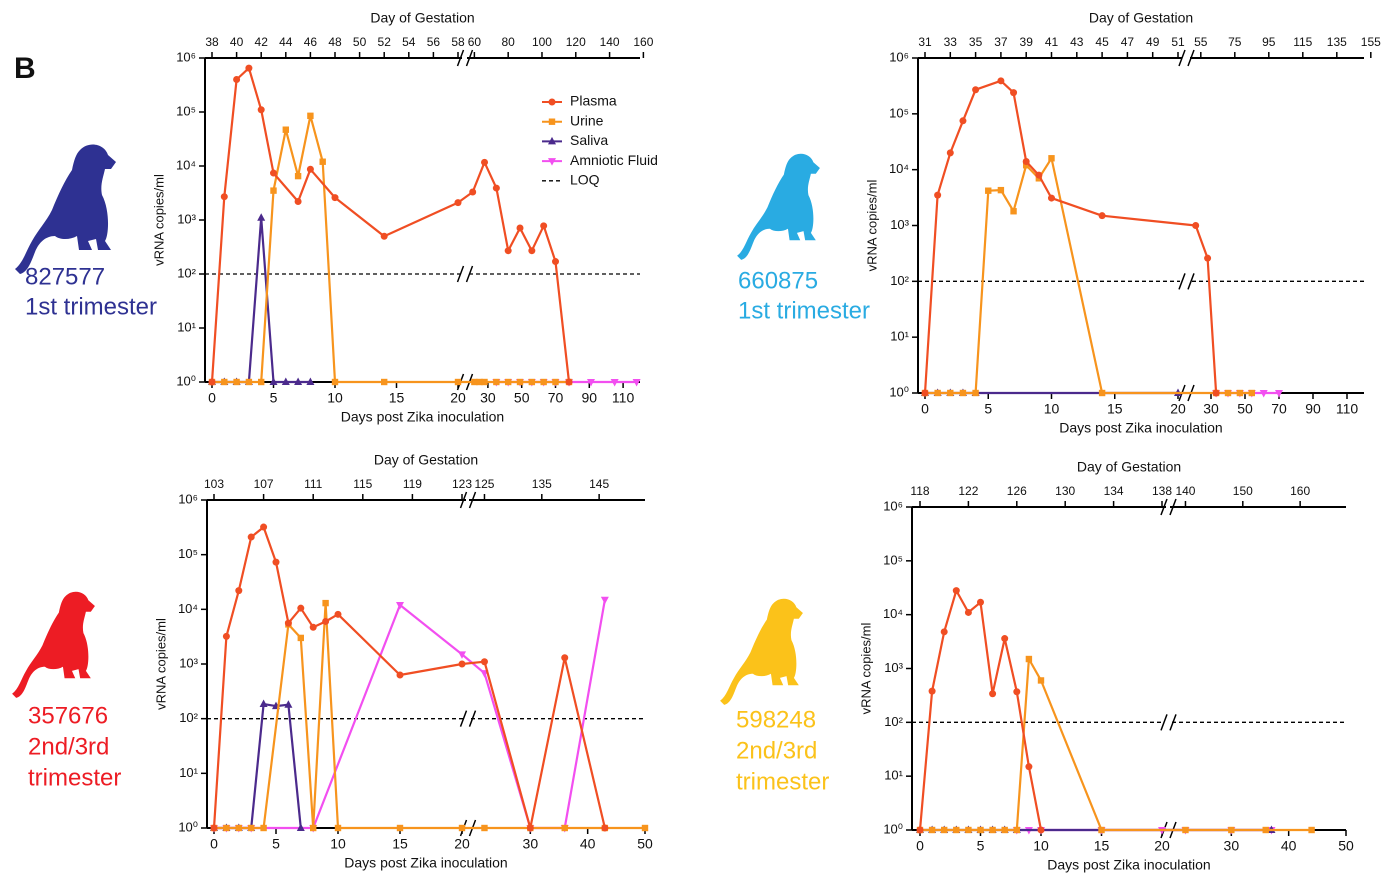 The image size is (1388, 873). What do you see at coordinates (542, 484) in the screenshot?
I see `top-tick-label: 135` at bounding box center [542, 484].